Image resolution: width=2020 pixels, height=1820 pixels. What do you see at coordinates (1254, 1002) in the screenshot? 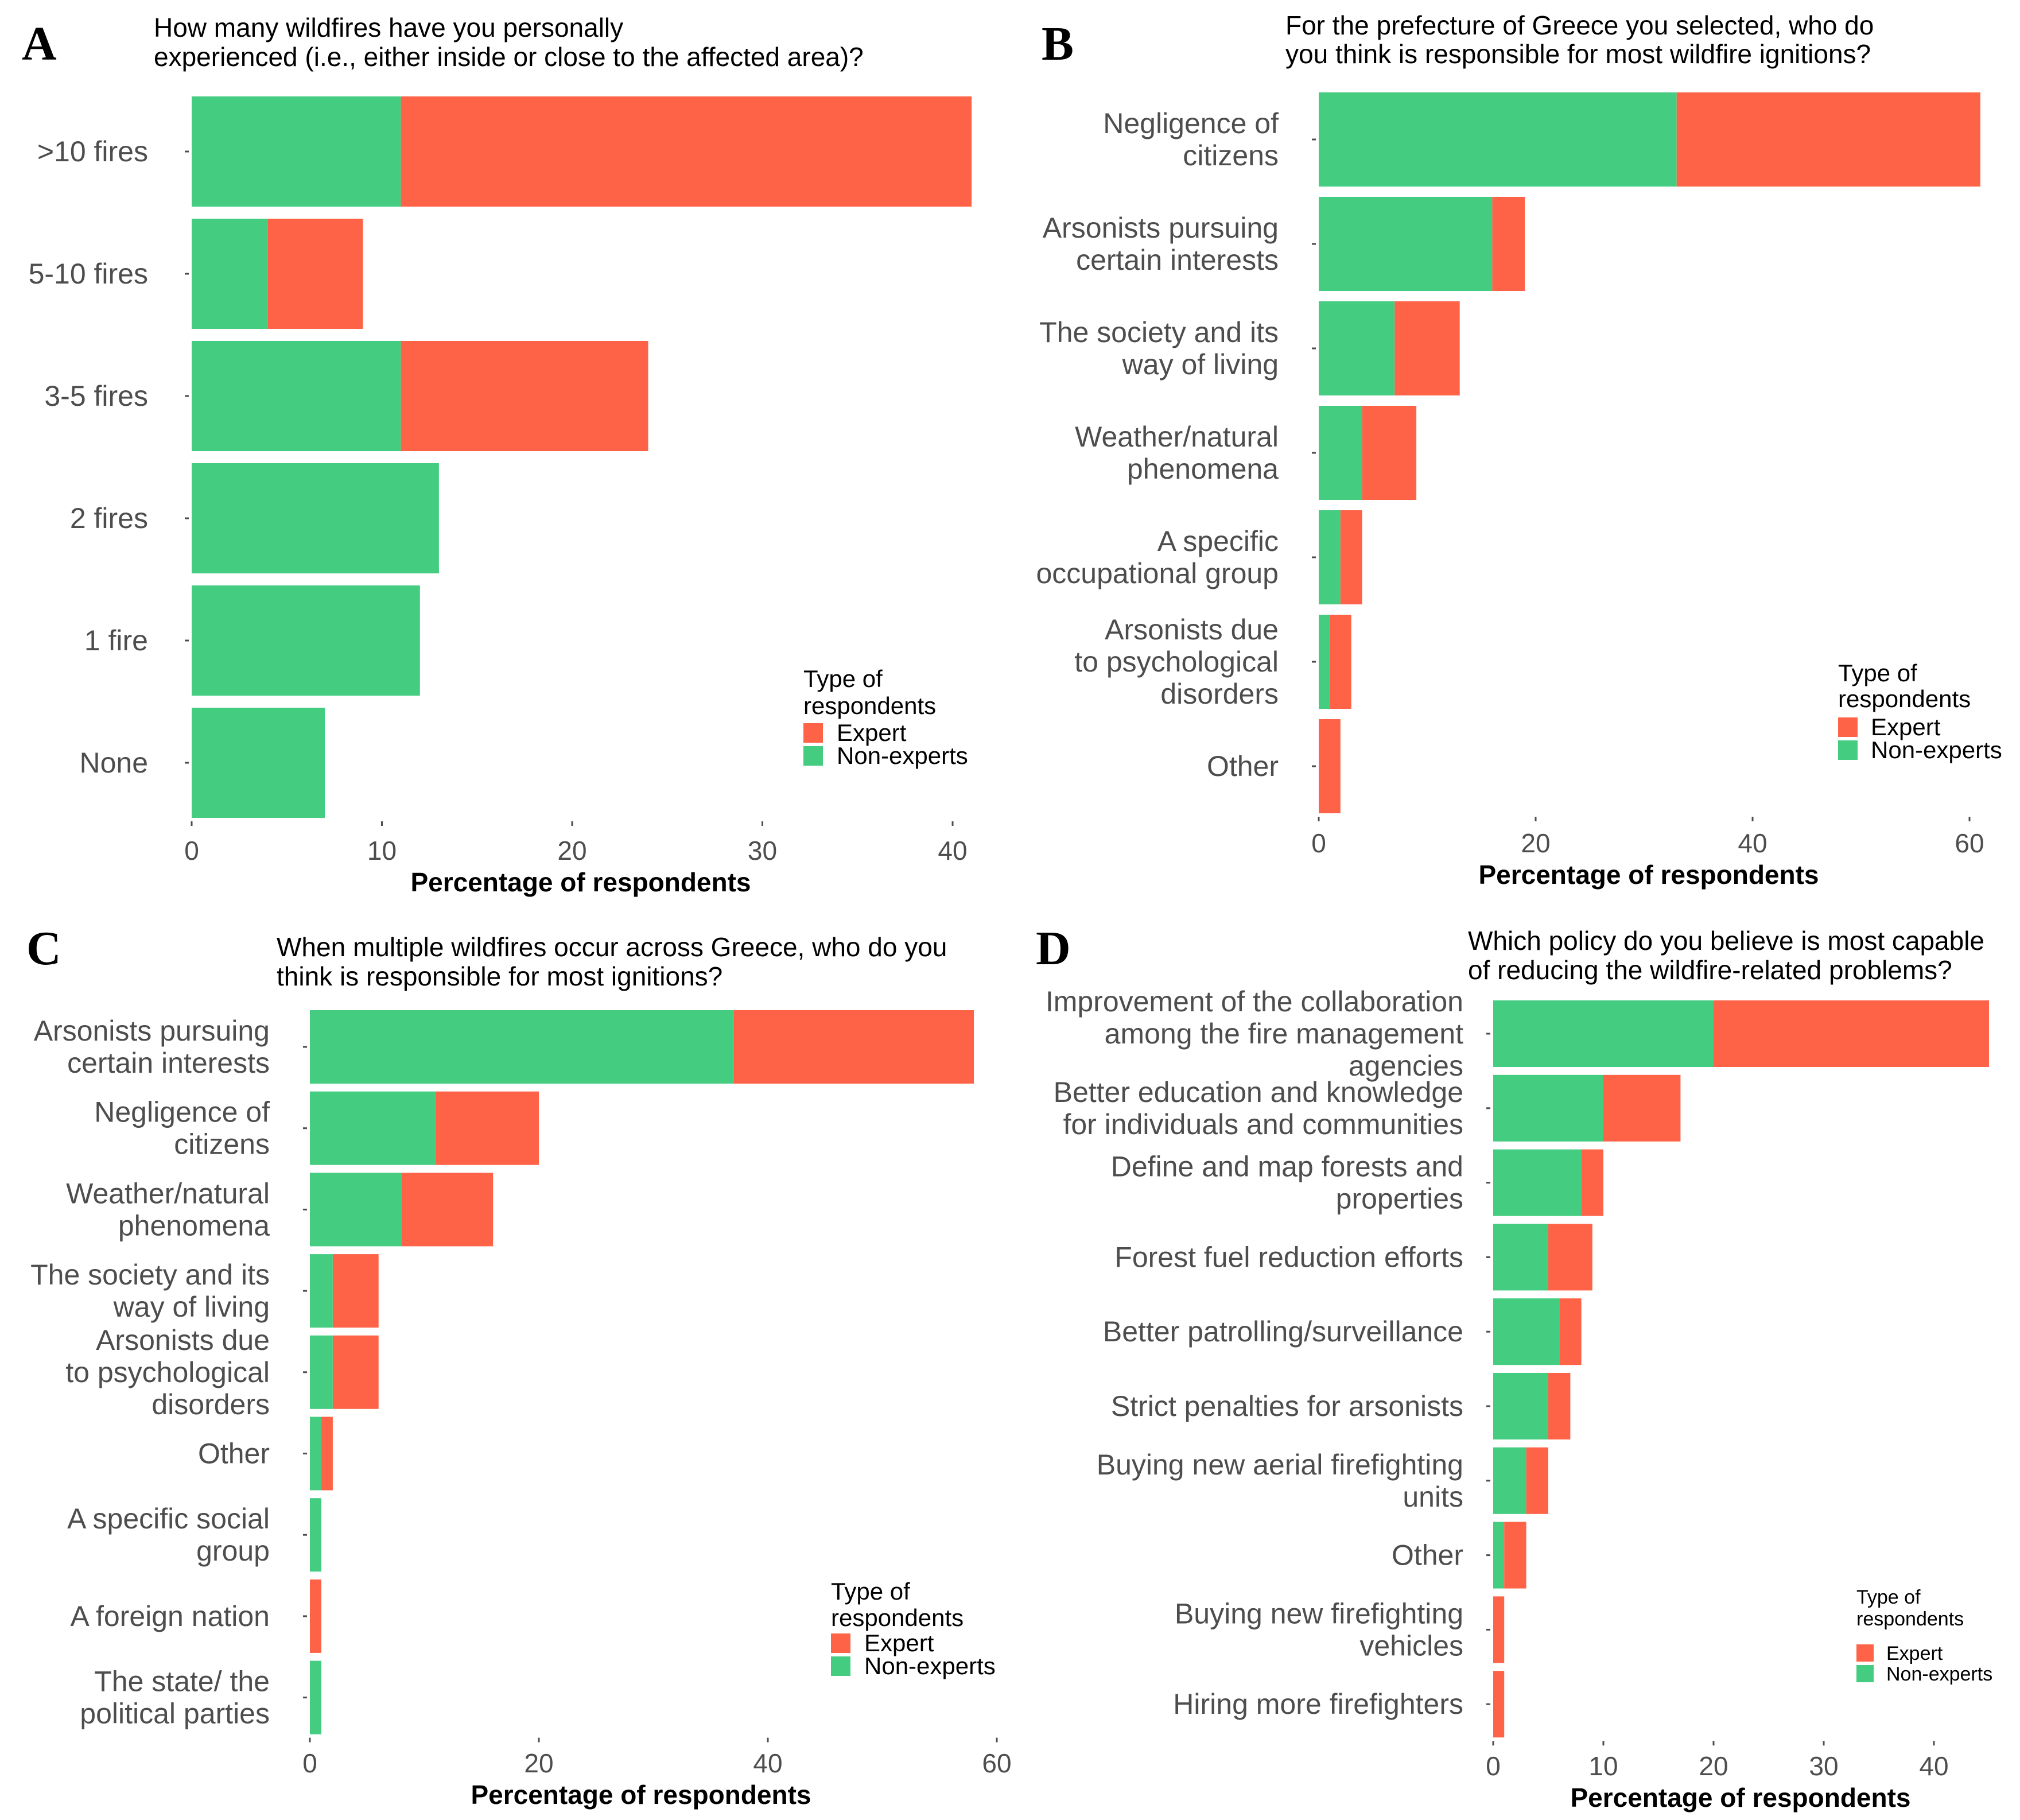
I see `panel-d-category-label-1-1: Improvement of the collaboration` at bounding box center [1254, 1002].